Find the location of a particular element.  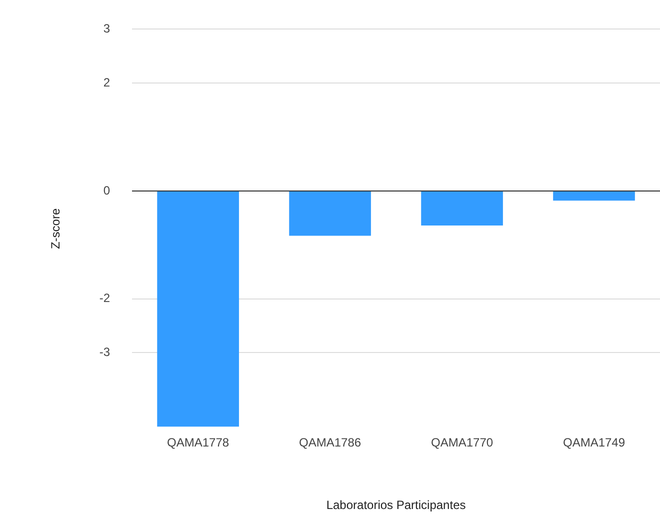

y-tick-label: -3 is located at coordinates (104, 352).